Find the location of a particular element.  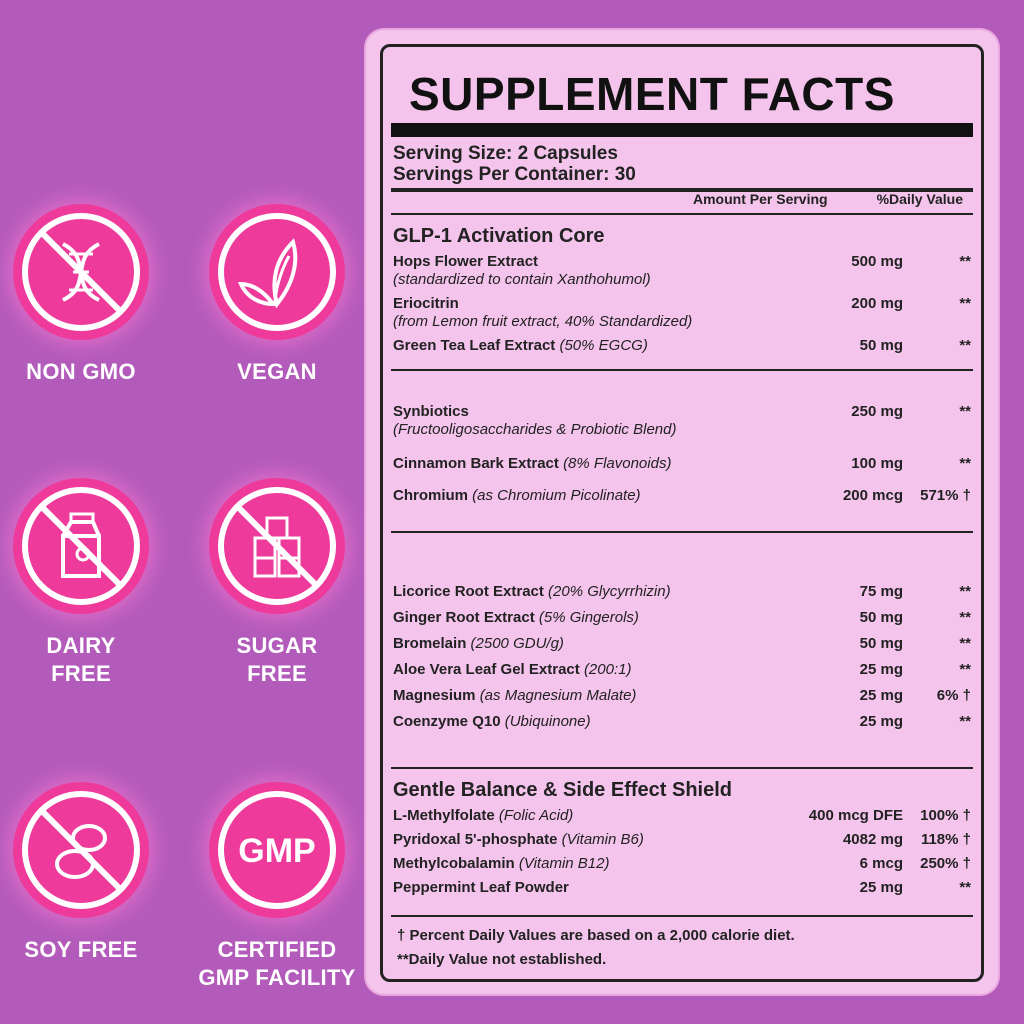

ingredient-amount: 250 mg is located at coordinates (877, 411).